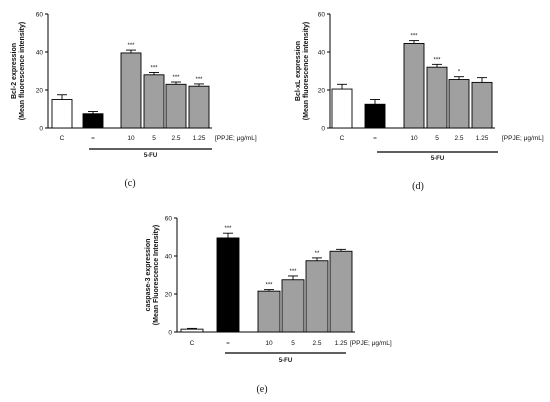 The width and height of the screenshot is (550, 402). Describe the element at coordinates (459, 73) in the screenshot. I see `significance-label-4: *` at that location.